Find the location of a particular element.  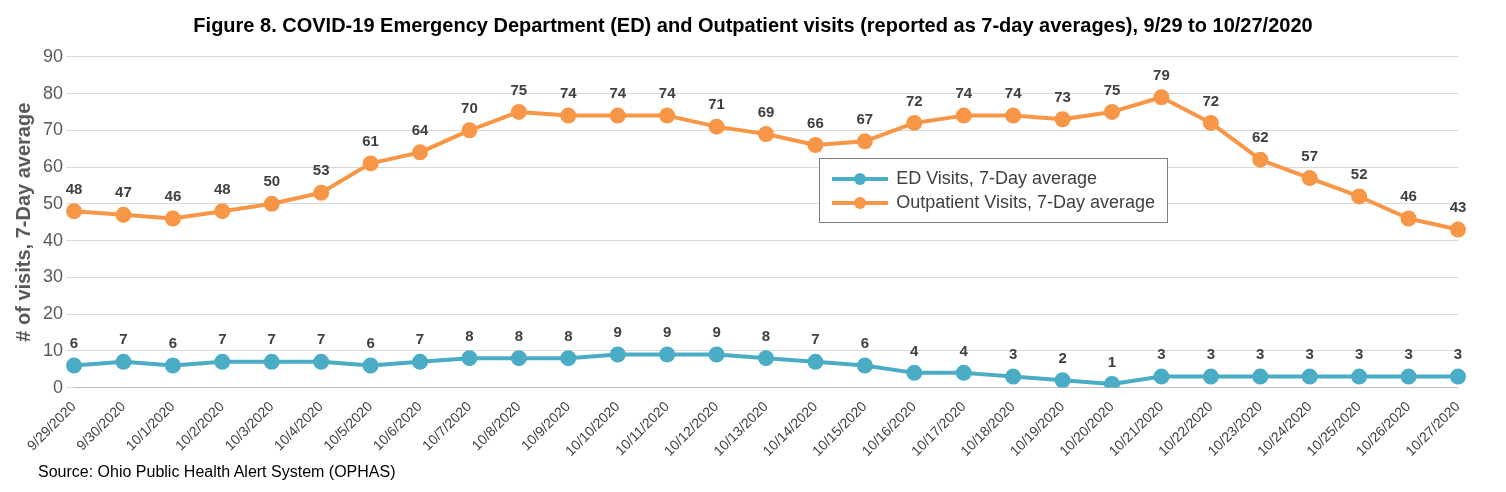

chart-title: Figure 8. COVID-19 Emergency Department (ED) and Outpatient visits (reported as 7-day averages), 9/29 to 10/27/2020 is located at coordinates (753, 25).